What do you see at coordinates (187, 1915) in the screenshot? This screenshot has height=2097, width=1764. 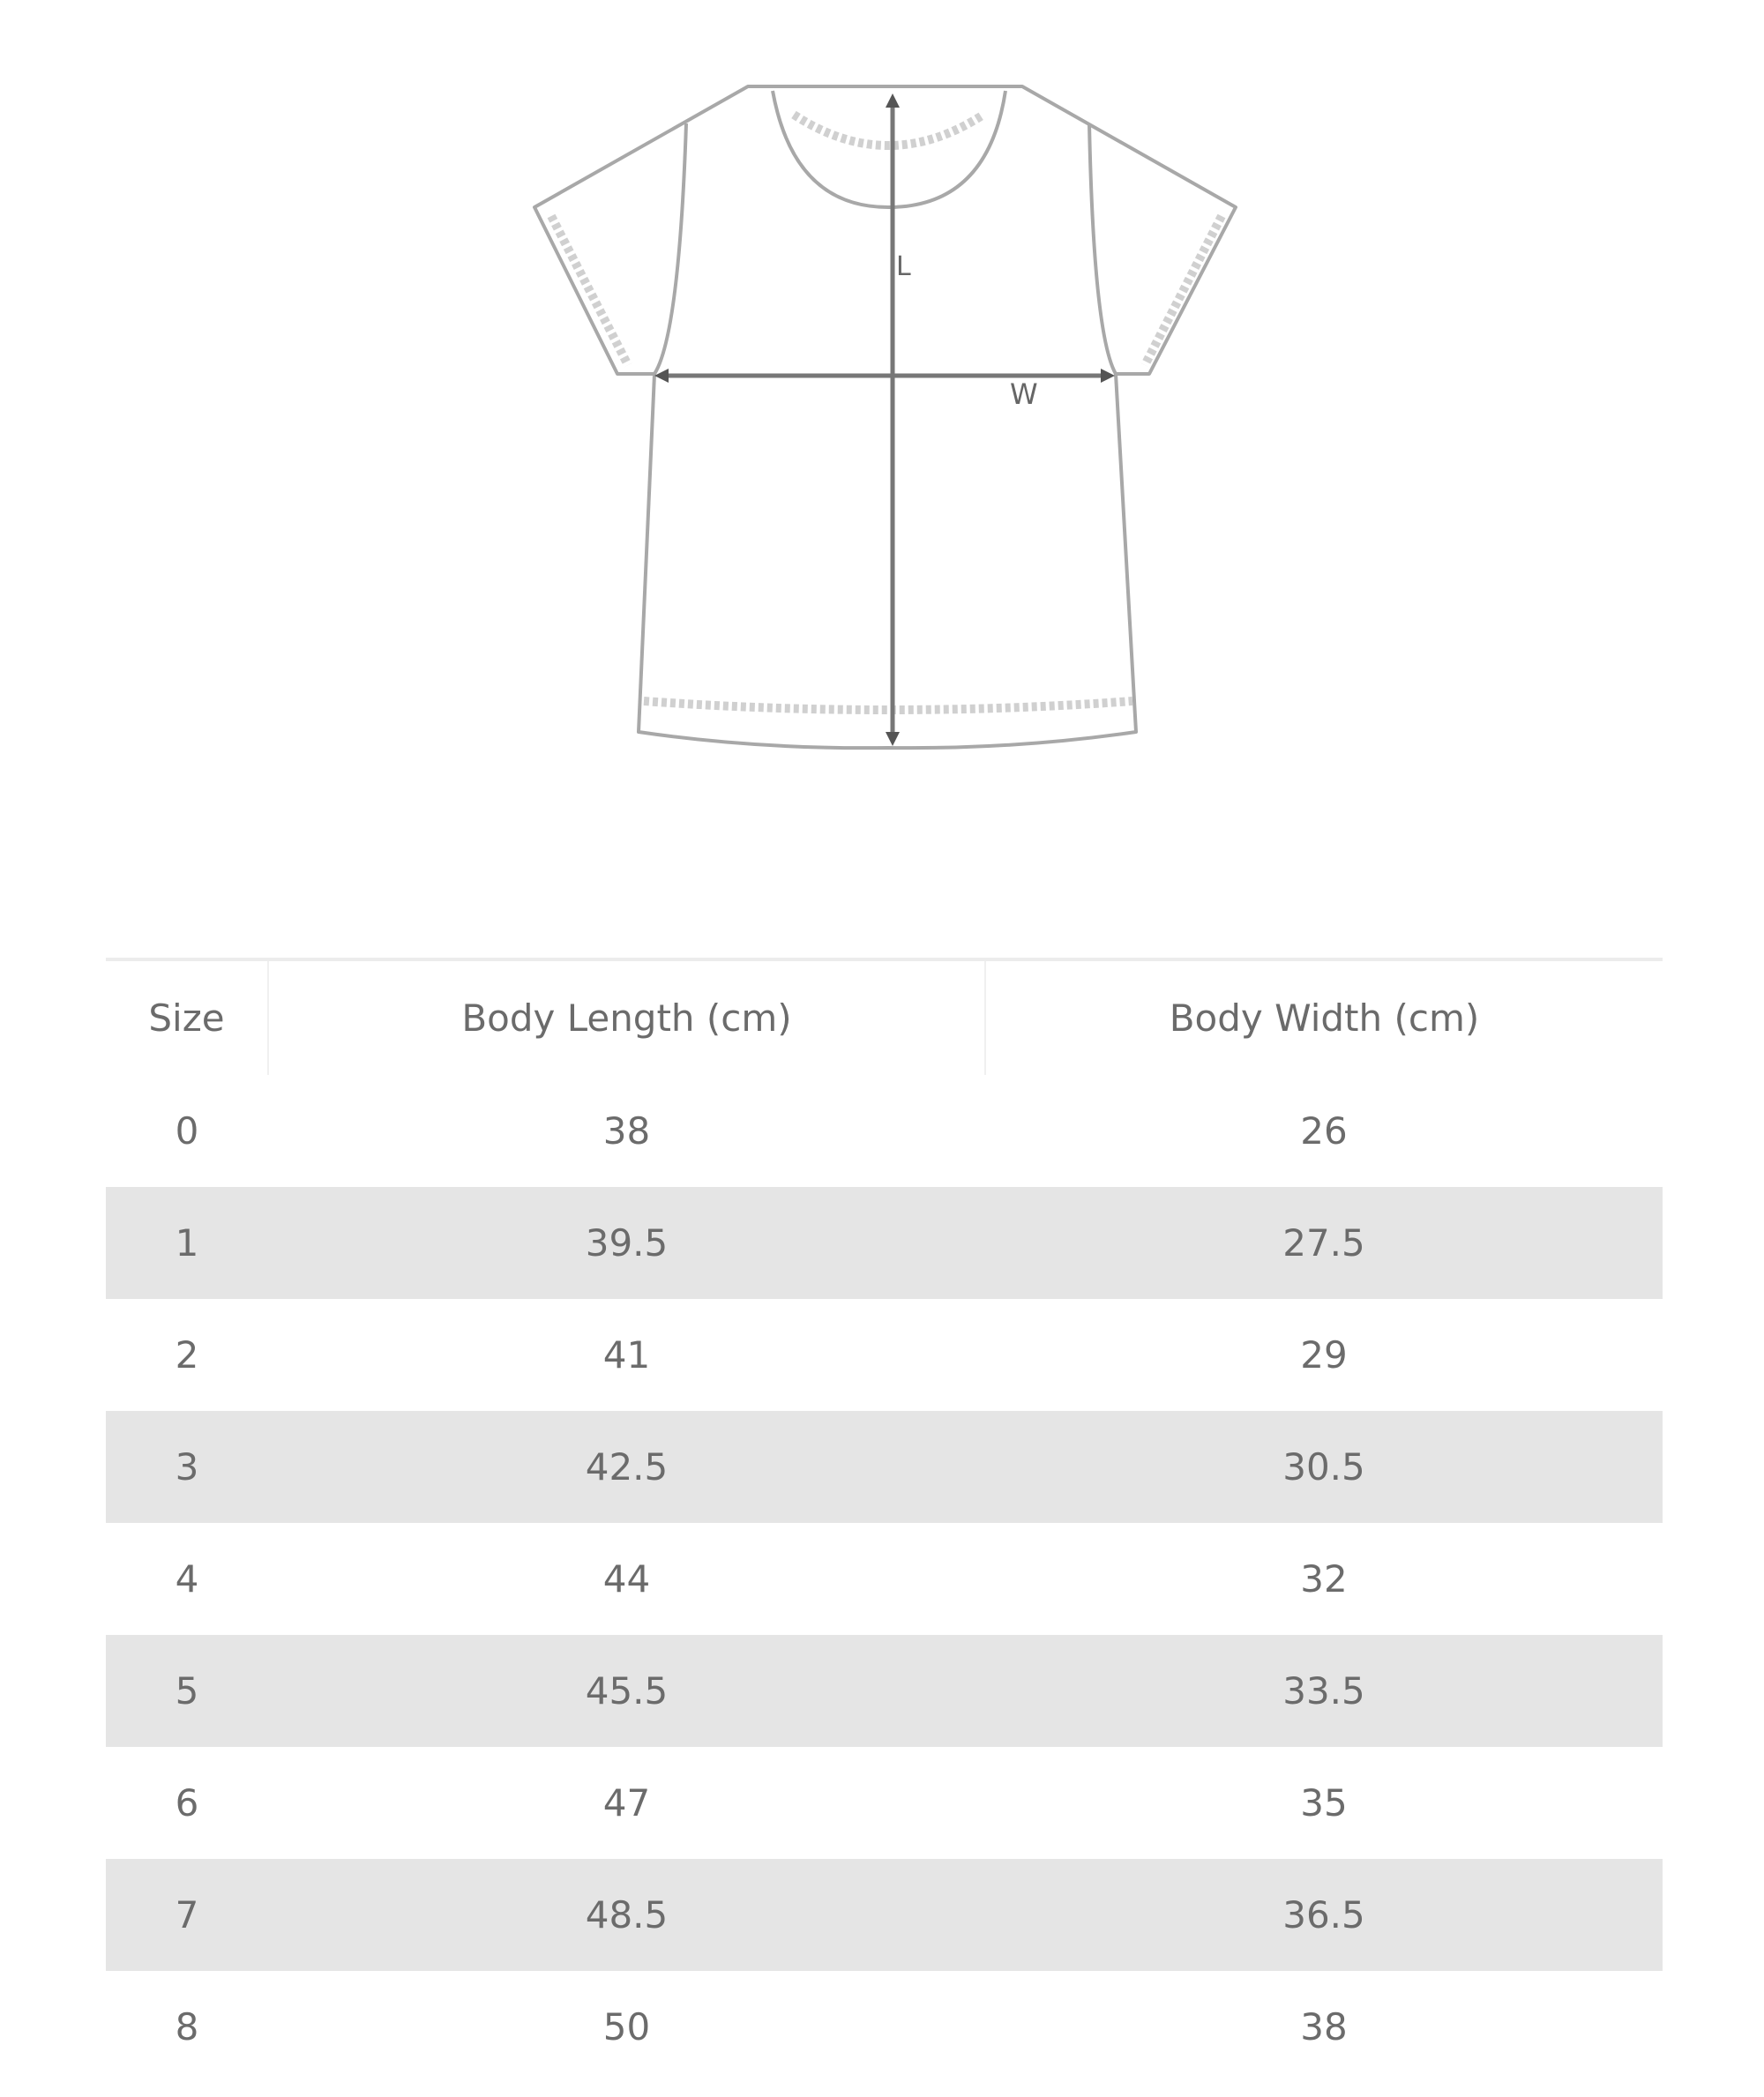 I see `cell-size: 7` at bounding box center [187, 1915].